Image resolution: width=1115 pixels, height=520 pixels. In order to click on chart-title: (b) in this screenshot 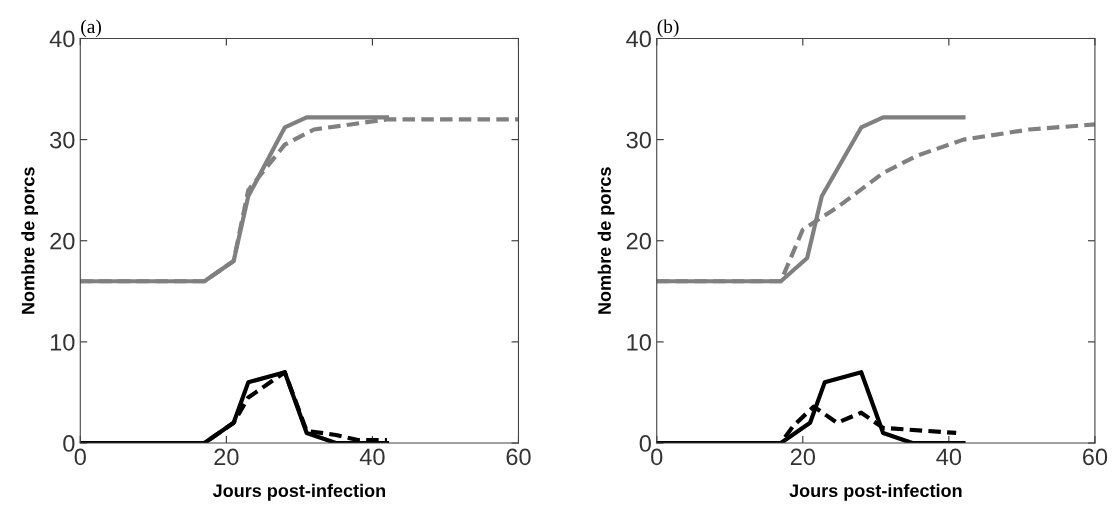, I will do `click(668, 28)`.